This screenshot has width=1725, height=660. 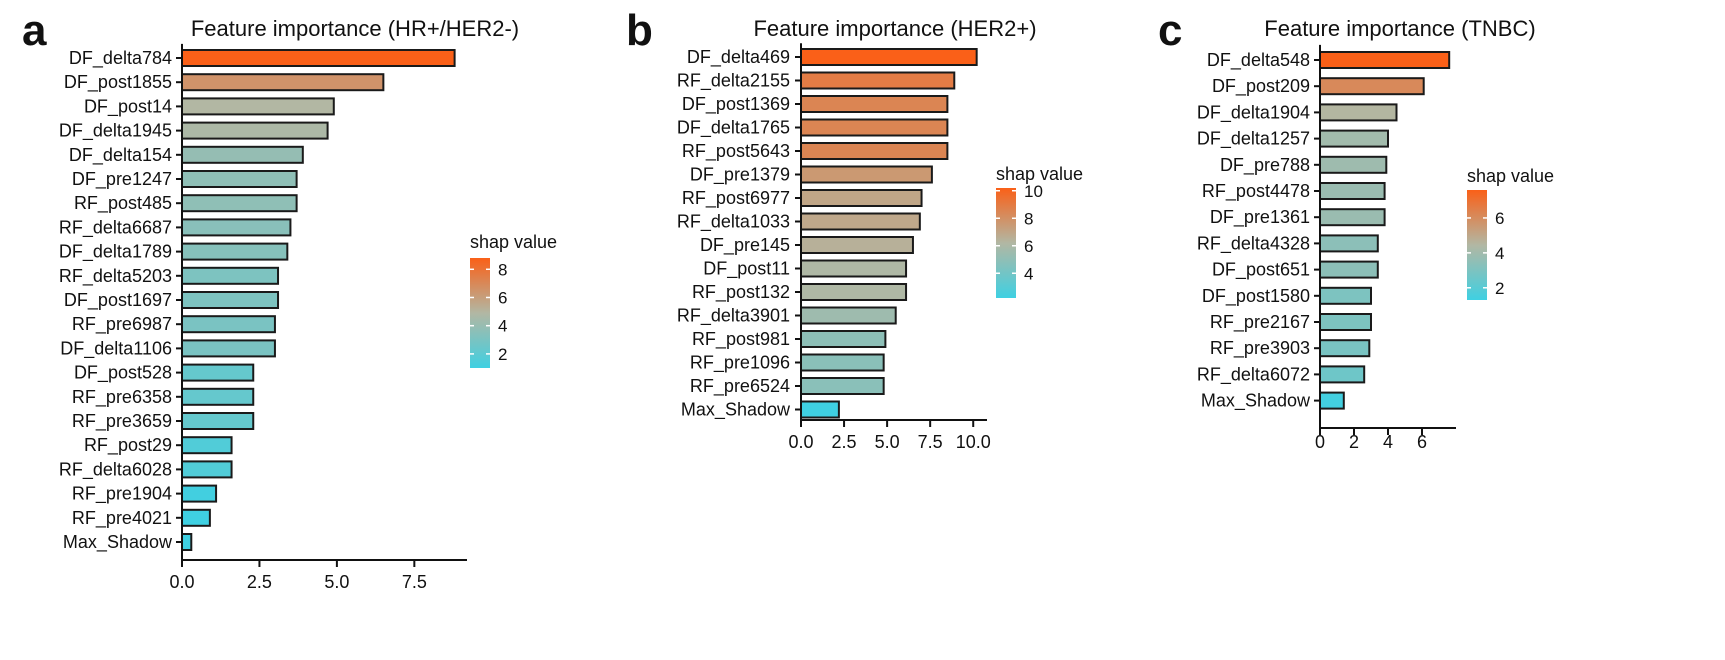 What do you see at coordinates (120, 58) in the screenshot?
I see `category-label: DF_delta784` at bounding box center [120, 58].